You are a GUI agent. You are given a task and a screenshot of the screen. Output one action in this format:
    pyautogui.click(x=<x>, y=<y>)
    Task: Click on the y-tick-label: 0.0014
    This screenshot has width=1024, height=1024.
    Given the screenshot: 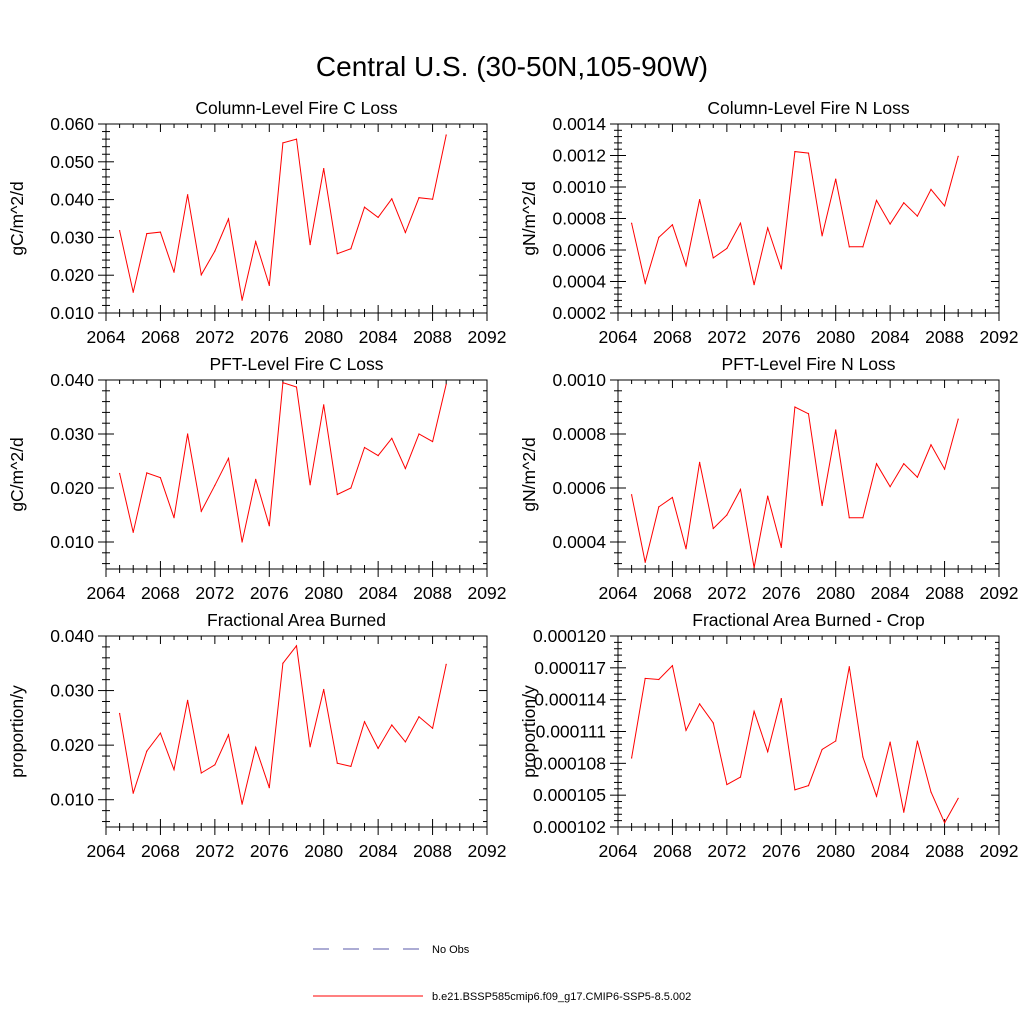 What is the action you would take?
    pyautogui.click(x=579, y=124)
    